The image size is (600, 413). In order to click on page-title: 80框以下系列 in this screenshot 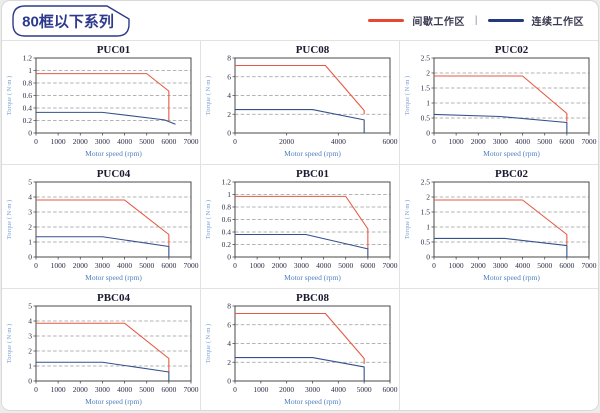, I will do `click(68, 21)`.